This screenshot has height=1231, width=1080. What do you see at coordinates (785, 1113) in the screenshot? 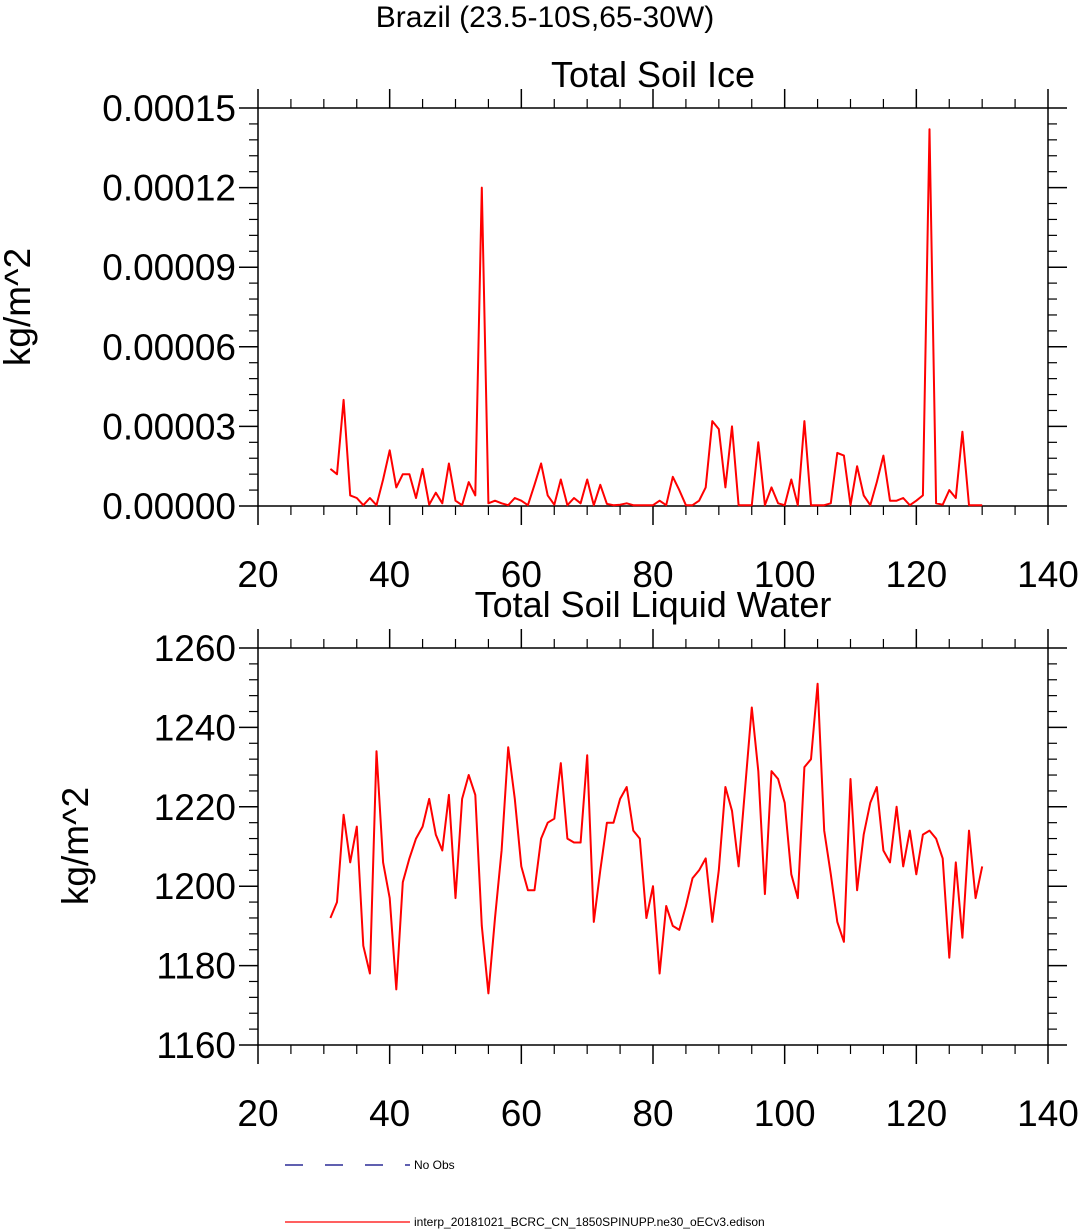
I see `soil-liquid-water-xtick-label: 100` at bounding box center [785, 1113].